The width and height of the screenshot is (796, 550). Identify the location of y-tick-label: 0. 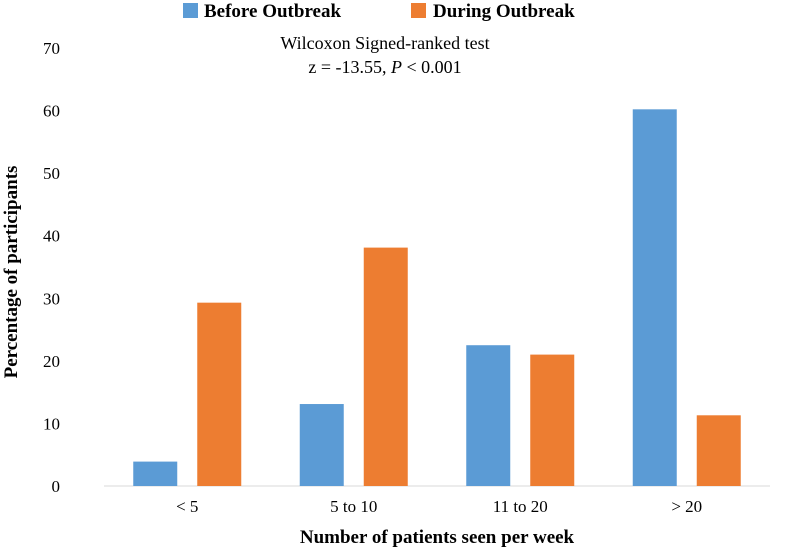
(56, 486).